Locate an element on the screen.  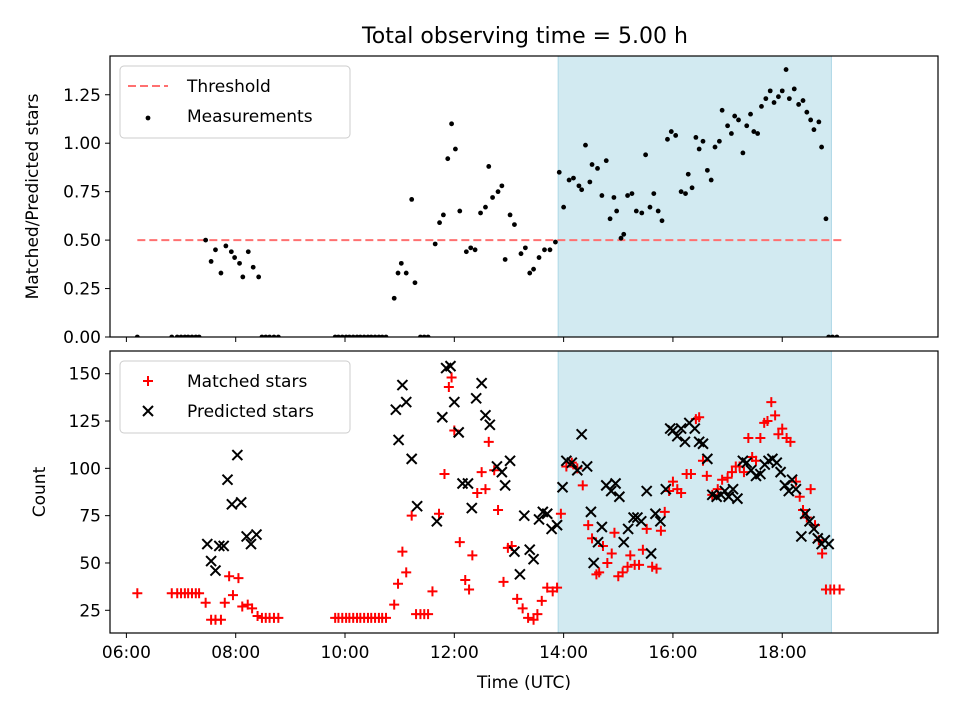
y-tick-label: 25 is located at coordinates (90, 611).